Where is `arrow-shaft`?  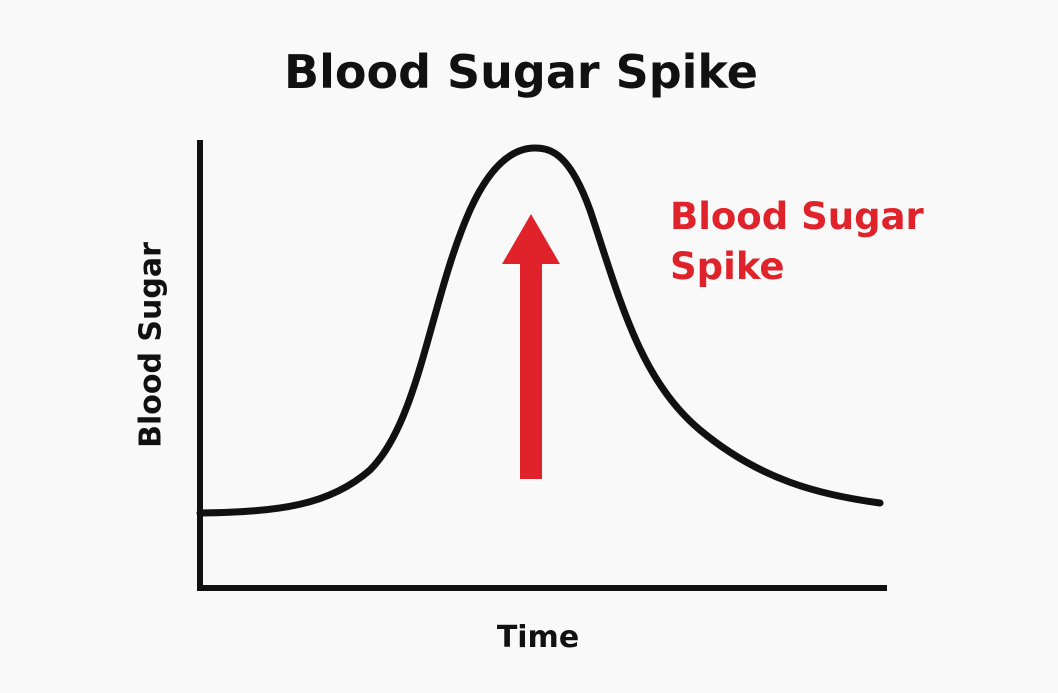
arrow-shaft is located at coordinates (531, 368).